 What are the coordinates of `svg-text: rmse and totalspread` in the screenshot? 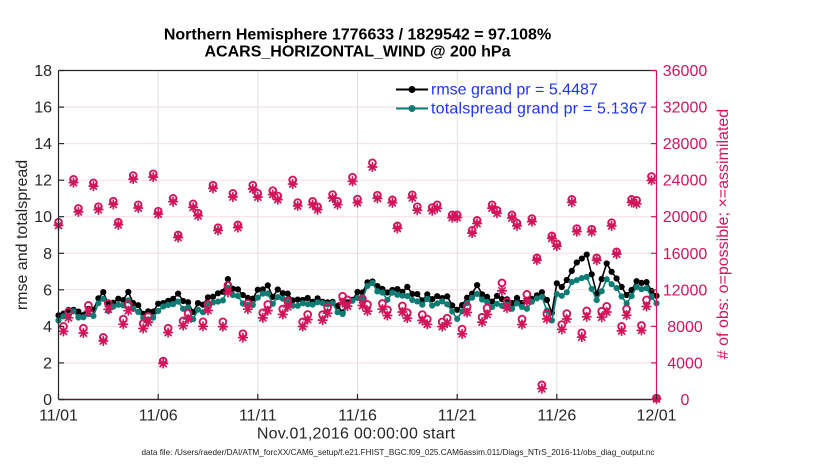 It's located at (22, 235).